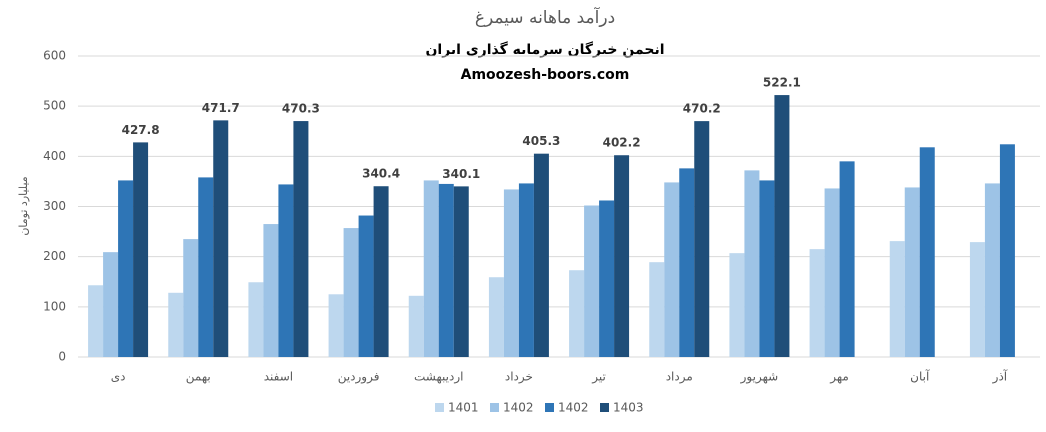 The image size is (1046, 432). Describe the element at coordinates (541, 141) in the screenshot. I see `value-label: 405.3` at that location.